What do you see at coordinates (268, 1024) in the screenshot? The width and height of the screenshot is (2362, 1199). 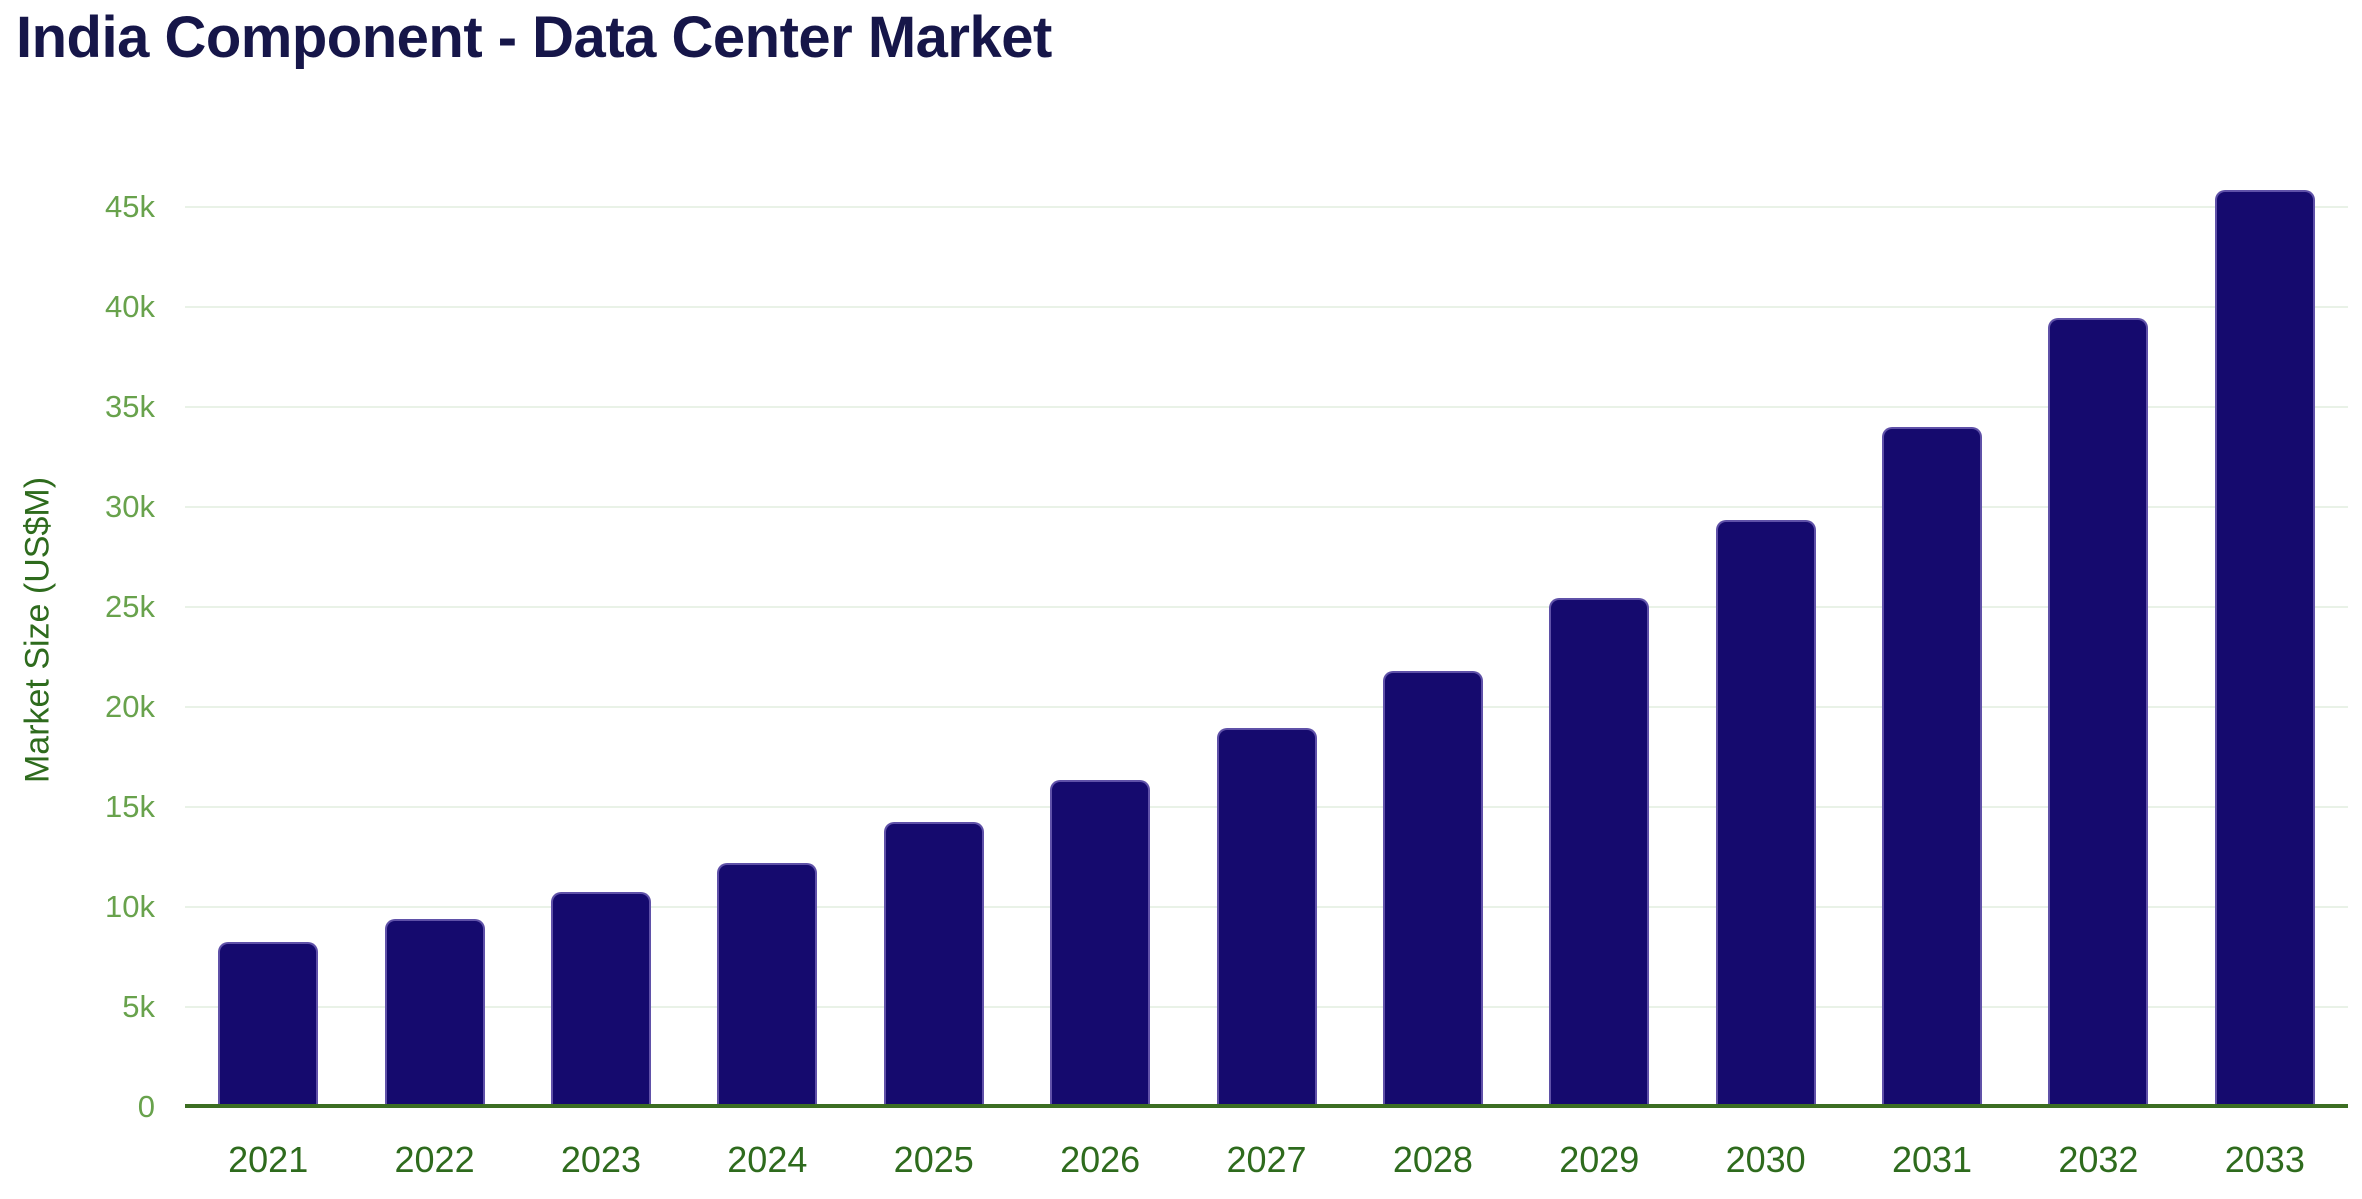 I see `bar-2021` at bounding box center [268, 1024].